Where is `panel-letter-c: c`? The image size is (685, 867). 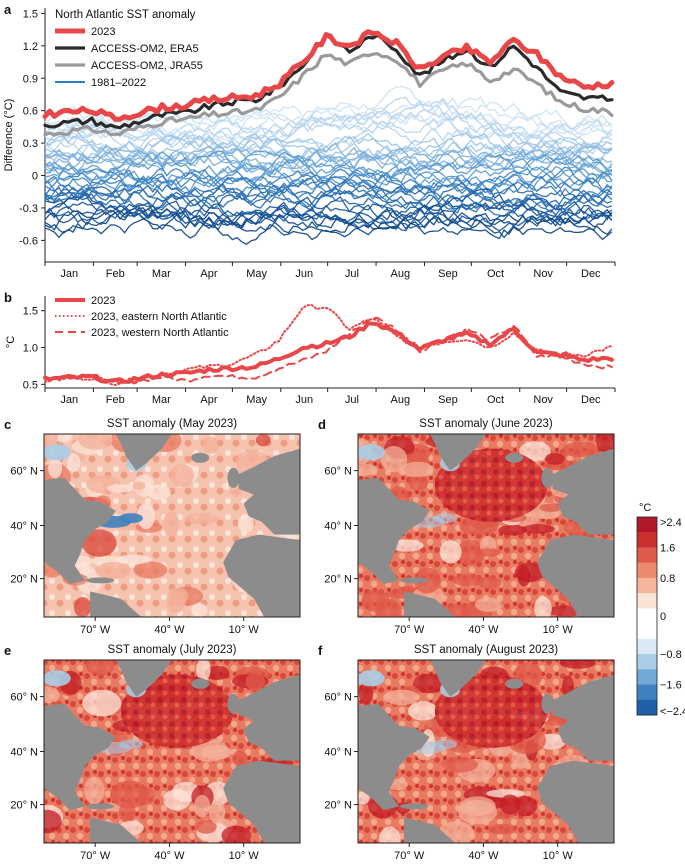 panel-letter-c: c is located at coordinates (7, 424).